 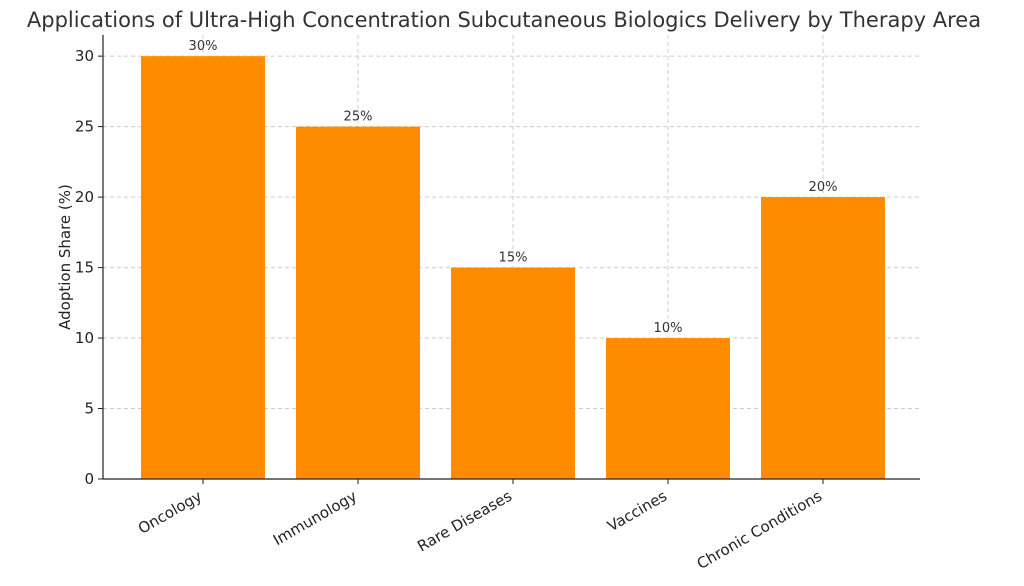 I want to click on x-tick-label-1: Immunology, so click(x=315, y=518).